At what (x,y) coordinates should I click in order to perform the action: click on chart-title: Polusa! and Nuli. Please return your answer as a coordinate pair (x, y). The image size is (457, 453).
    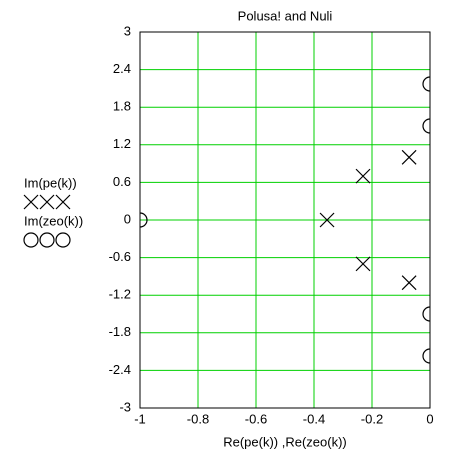
    Looking at the image, I should click on (285, 15).